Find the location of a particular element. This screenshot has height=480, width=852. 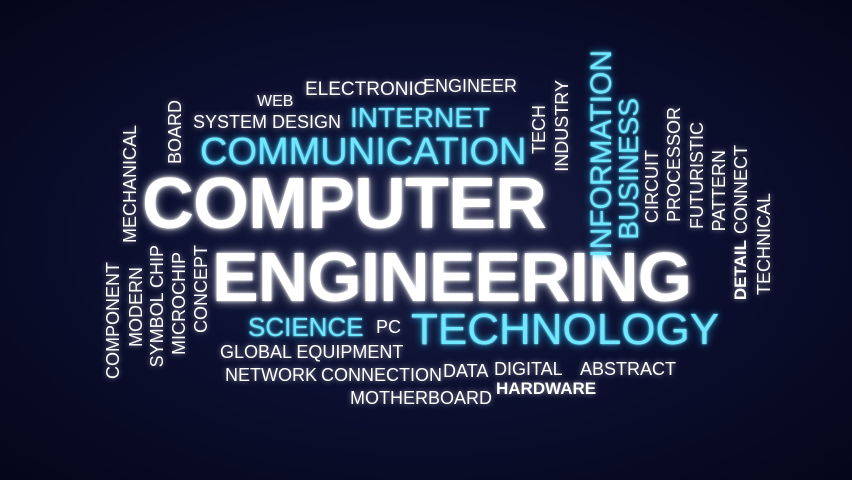

word-engineering: ENGINEERING is located at coordinates (452, 277).